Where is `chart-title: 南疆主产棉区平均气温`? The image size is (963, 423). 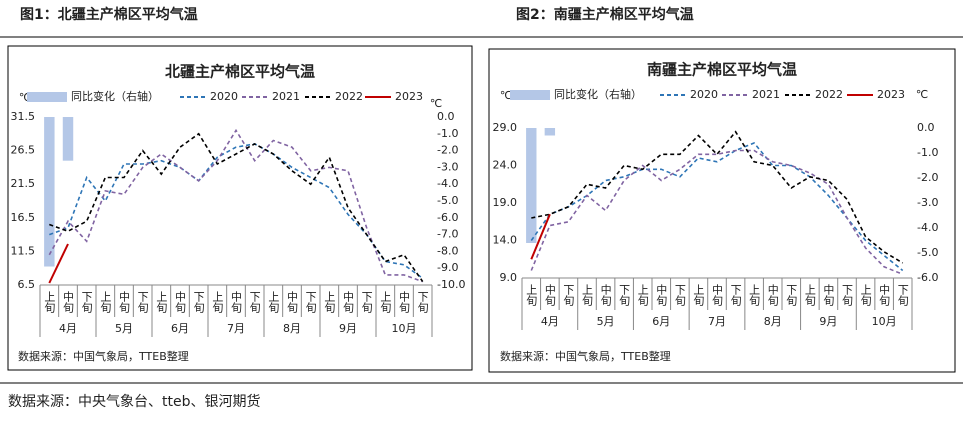
chart-title: 南疆主产棉区平均气温 is located at coordinates (722, 70).